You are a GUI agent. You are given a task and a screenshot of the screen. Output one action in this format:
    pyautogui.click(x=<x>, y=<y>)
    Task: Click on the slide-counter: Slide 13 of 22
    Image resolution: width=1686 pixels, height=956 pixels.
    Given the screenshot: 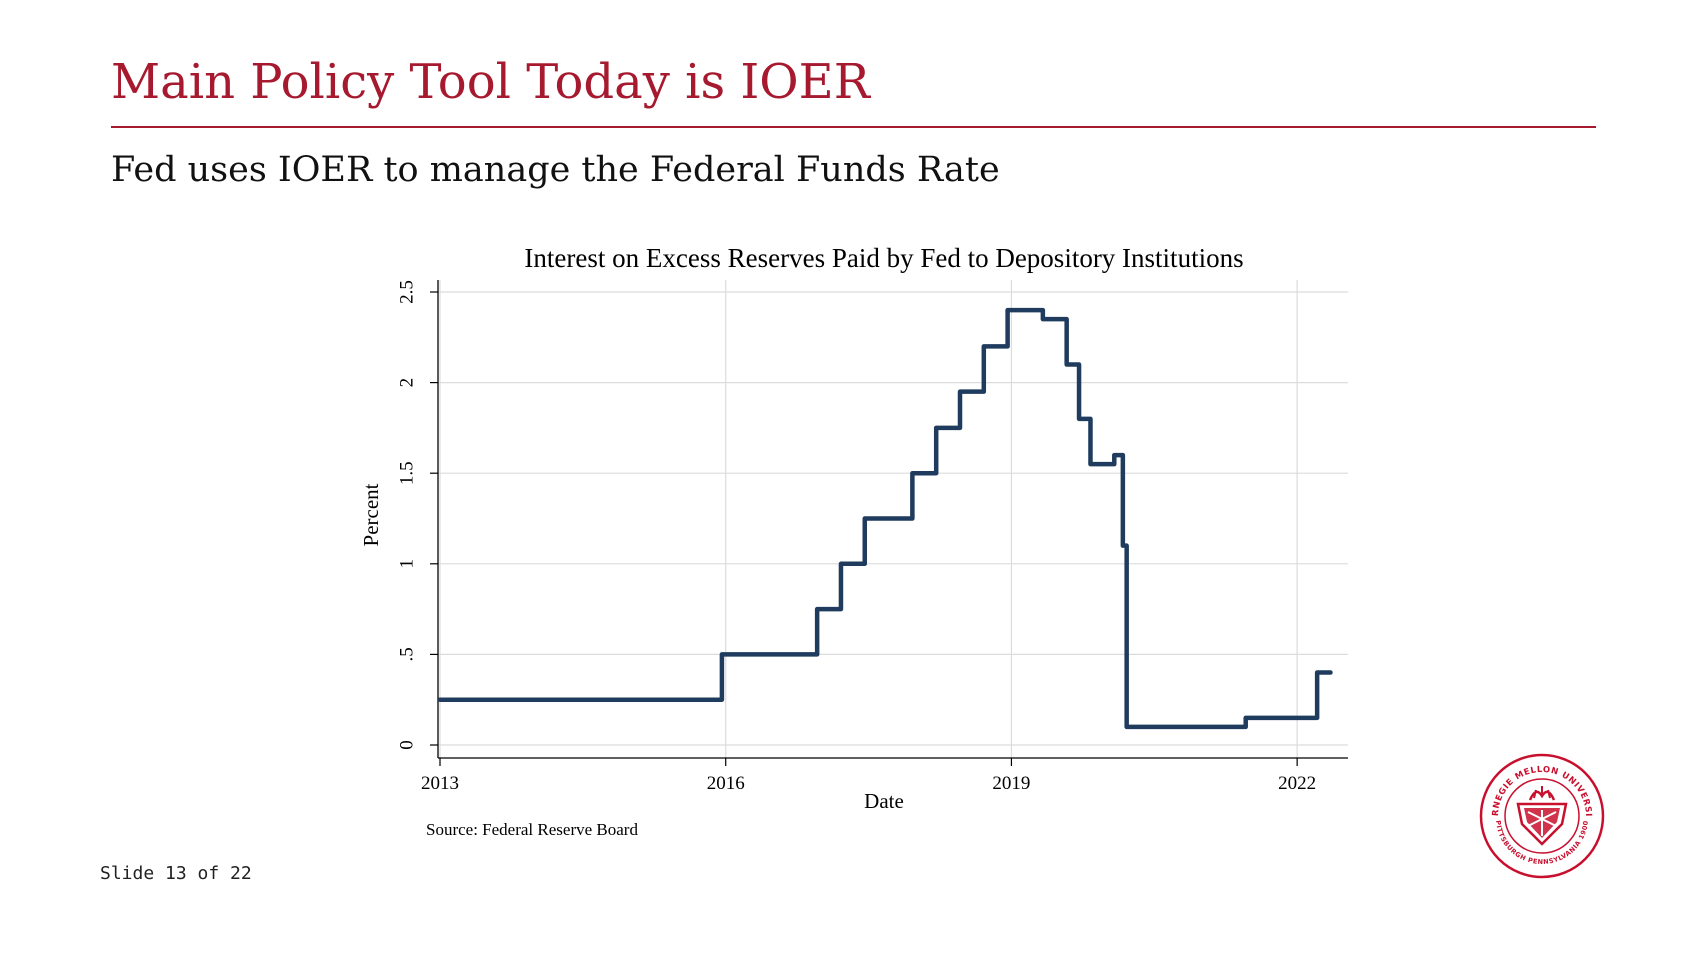 What is the action you would take?
    pyautogui.click(x=176, y=873)
    